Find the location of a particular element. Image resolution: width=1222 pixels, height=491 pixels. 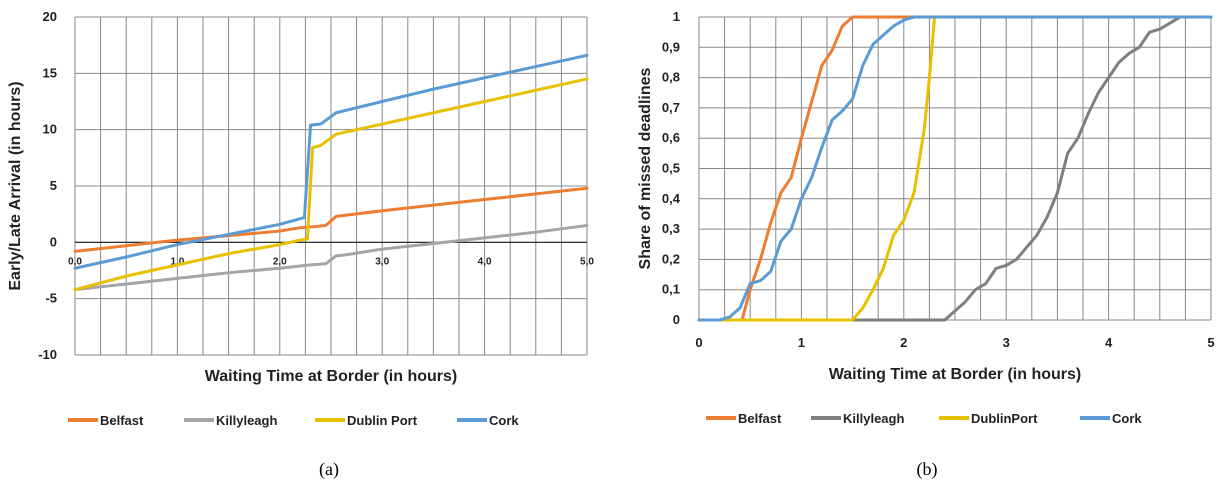

figure-caption: (a) is located at coordinates (329, 469).